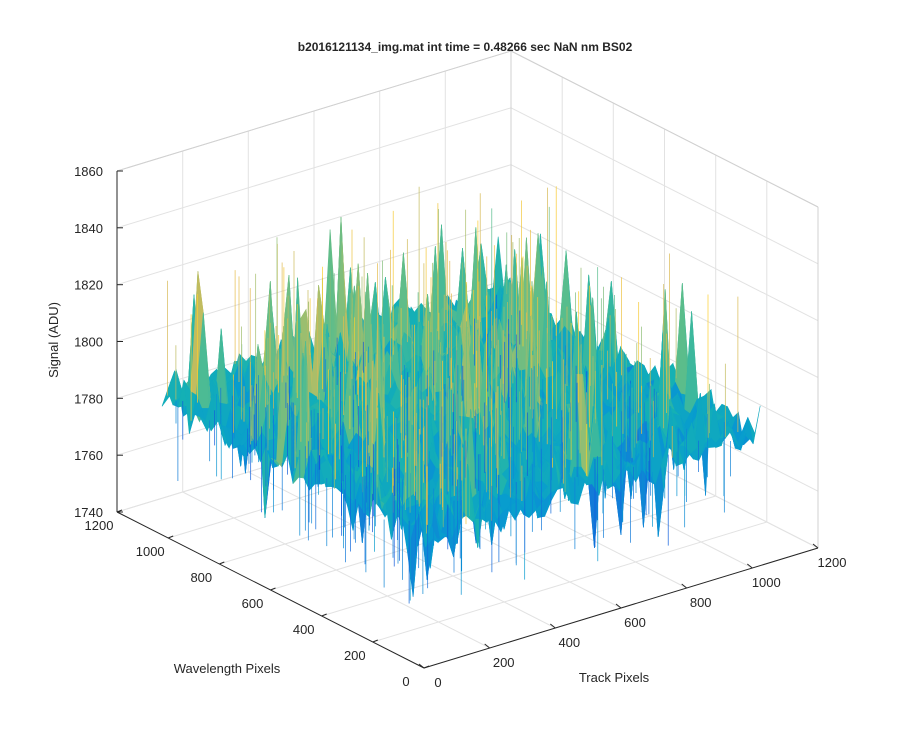  What do you see at coordinates (635, 622) in the screenshot?
I see `x-tick-label: 600` at bounding box center [635, 622].